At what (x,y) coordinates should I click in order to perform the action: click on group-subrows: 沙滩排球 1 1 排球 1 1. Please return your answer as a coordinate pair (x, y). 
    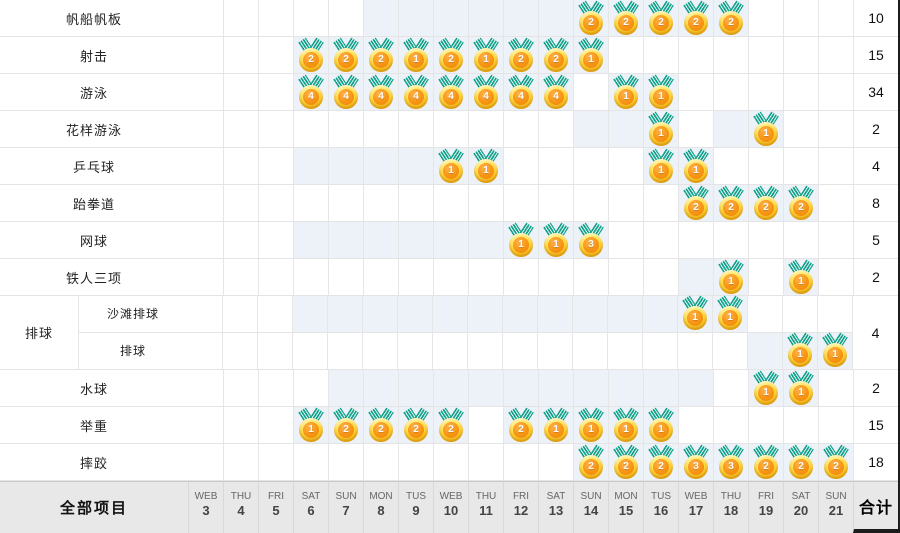
    Looking at the image, I should click on (465, 332).